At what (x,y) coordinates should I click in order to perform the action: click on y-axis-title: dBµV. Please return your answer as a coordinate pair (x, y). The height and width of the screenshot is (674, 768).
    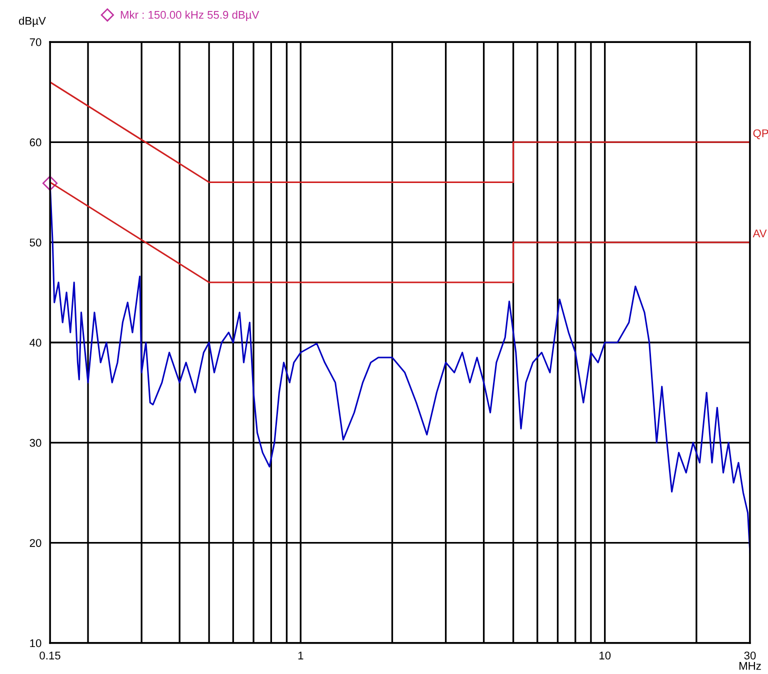
    Looking at the image, I should click on (32, 21).